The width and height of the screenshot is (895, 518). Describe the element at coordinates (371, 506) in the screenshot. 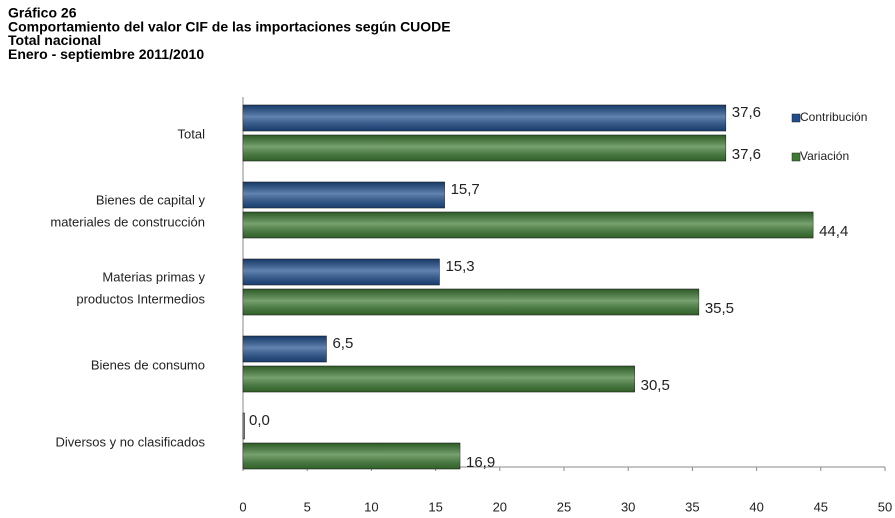

I see `x-tick-label: 10` at that location.